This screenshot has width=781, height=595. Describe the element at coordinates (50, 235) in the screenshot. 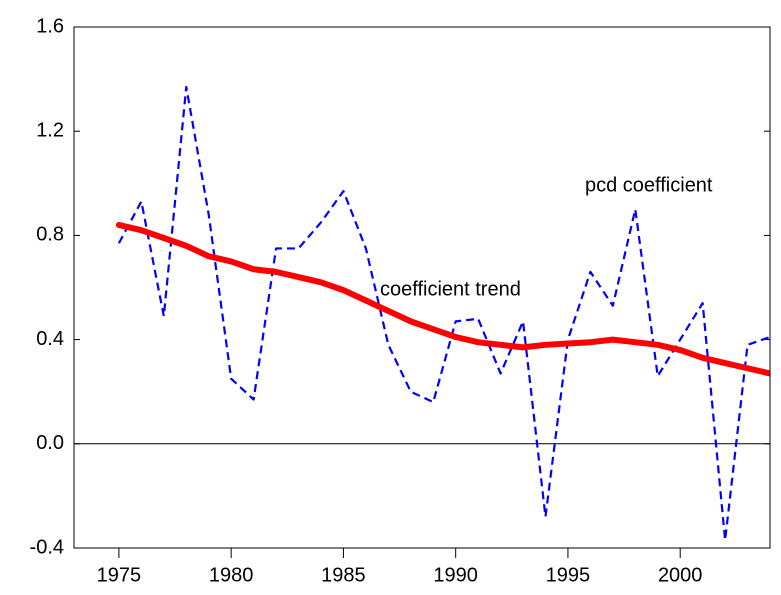

I see `y-tick-label: 0.8` at that location.